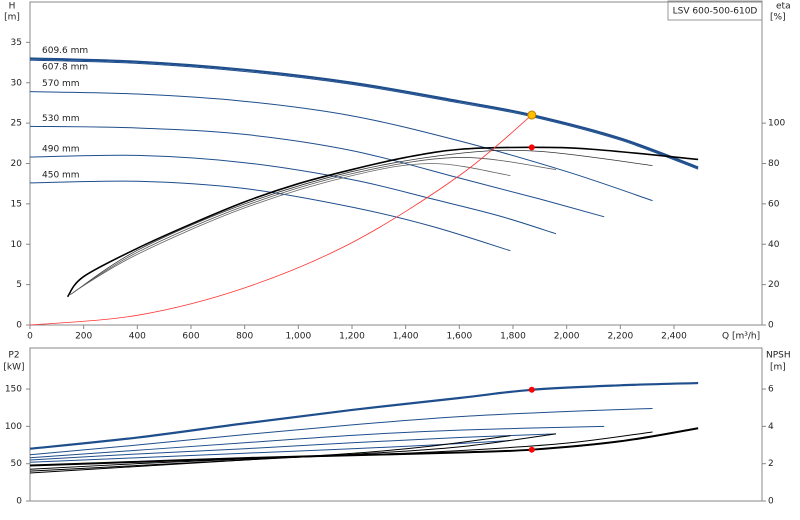 The height and width of the screenshot is (520, 800). I want to click on x-label: Q [m³/h], so click(741, 337).